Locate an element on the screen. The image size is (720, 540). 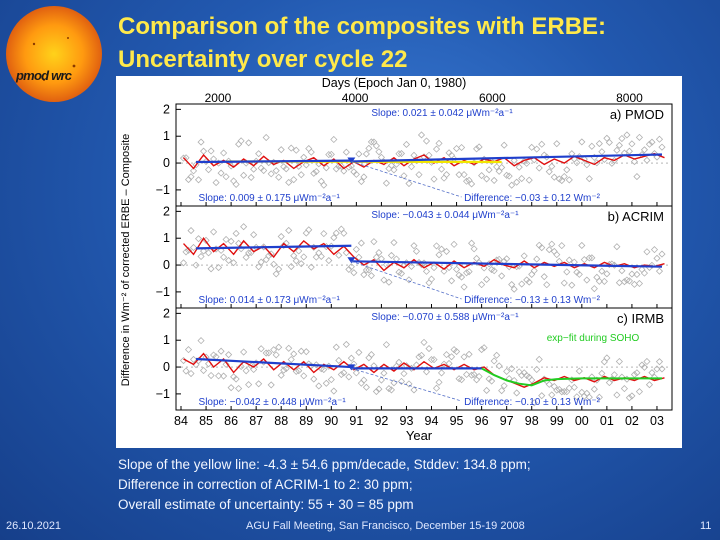
slope-left-label: Slope: −0.042 ± 0.448 μWm⁻²a⁻¹ is located at coordinates (273, 402).